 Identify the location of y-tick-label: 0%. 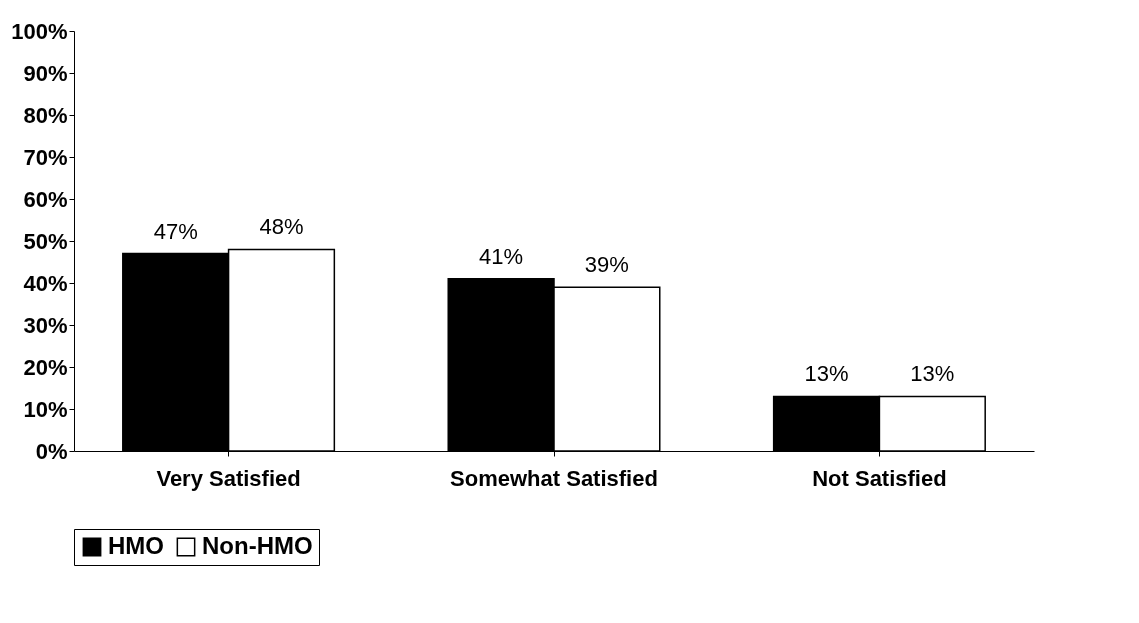
(51, 451).